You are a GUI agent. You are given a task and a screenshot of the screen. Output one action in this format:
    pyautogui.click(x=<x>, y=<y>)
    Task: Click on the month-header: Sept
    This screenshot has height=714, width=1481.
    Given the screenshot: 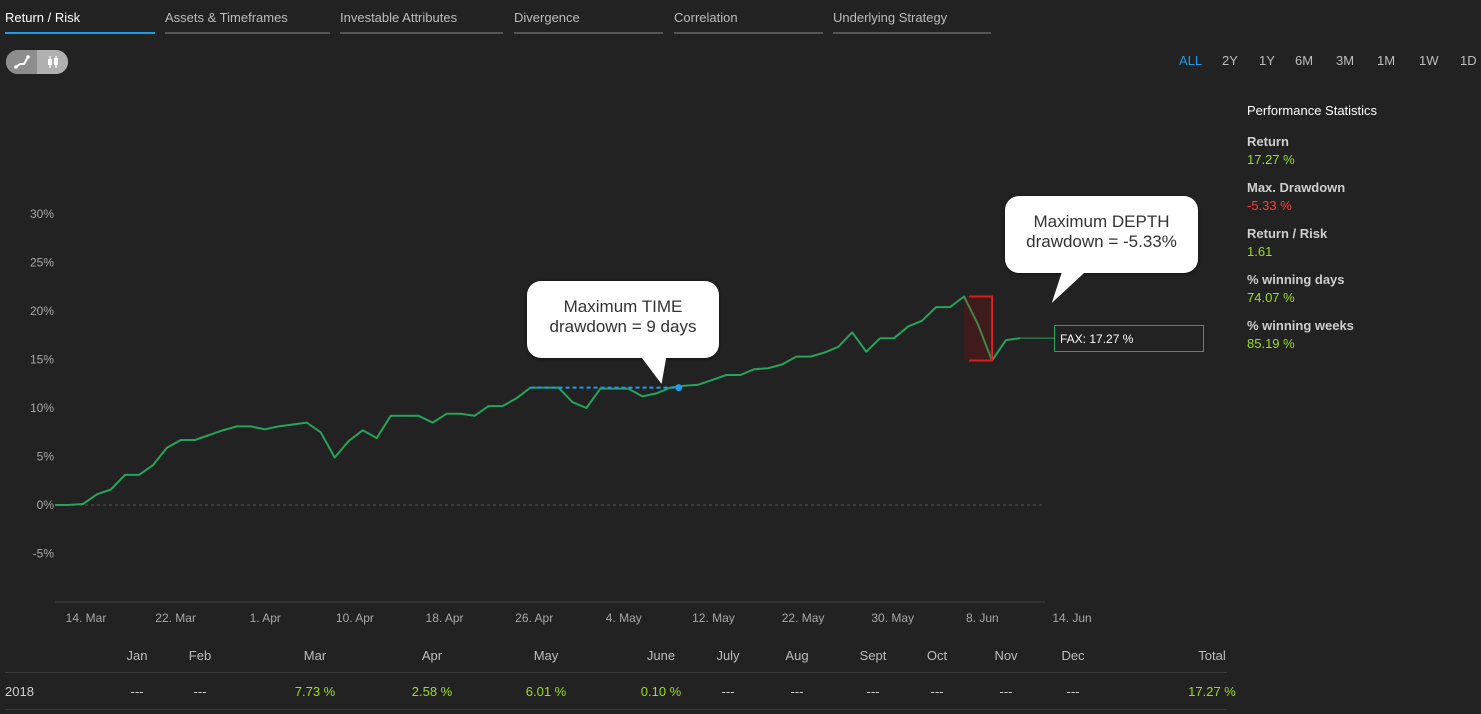 What is the action you would take?
    pyautogui.click(x=873, y=655)
    